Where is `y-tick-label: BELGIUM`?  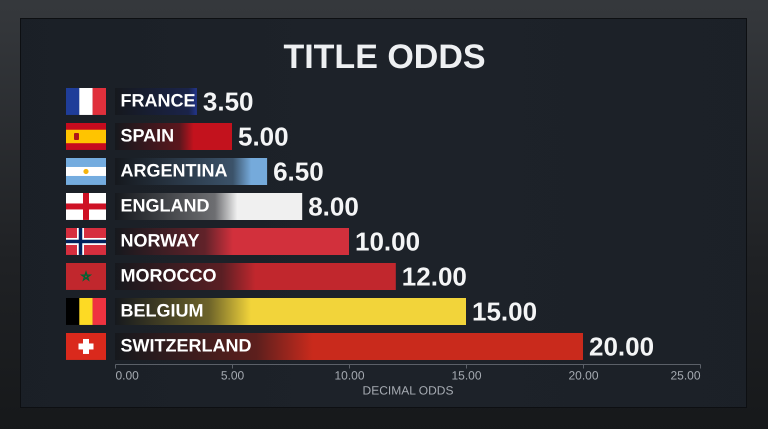
y-tick-label: BELGIUM is located at coordinates (162, 310).